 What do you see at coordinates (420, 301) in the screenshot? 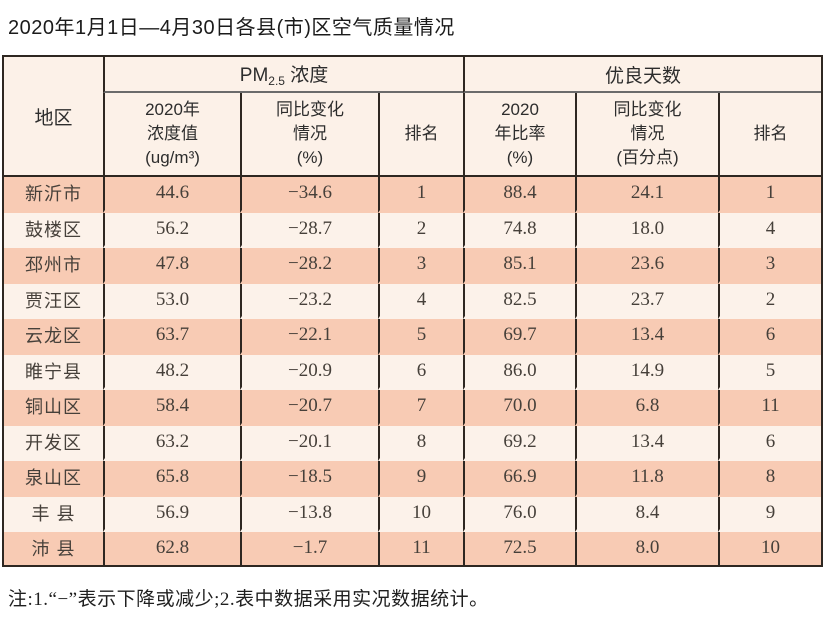
I see `pm-rank-cell: 4` at bounding box center [420, 301].